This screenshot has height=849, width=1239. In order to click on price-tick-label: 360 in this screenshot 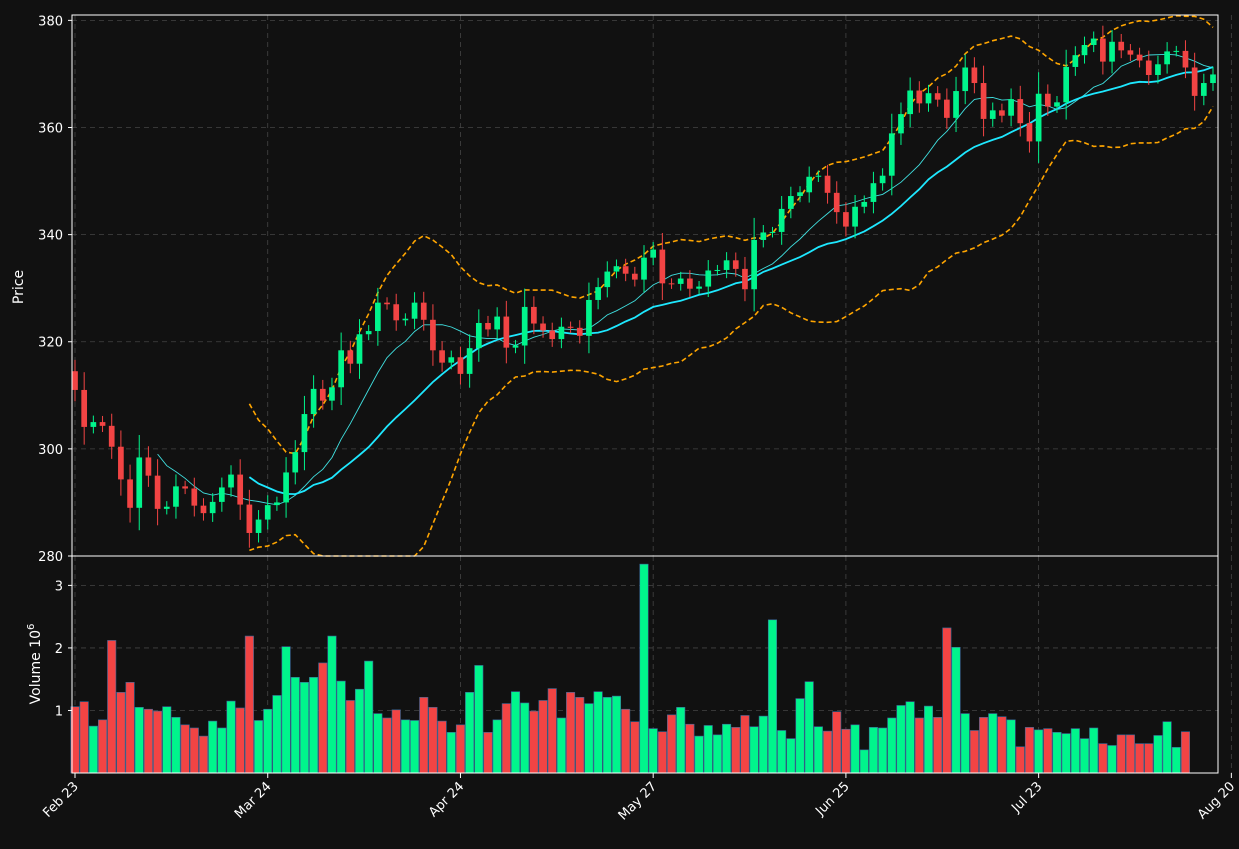, I will do `click(50, 128)`.